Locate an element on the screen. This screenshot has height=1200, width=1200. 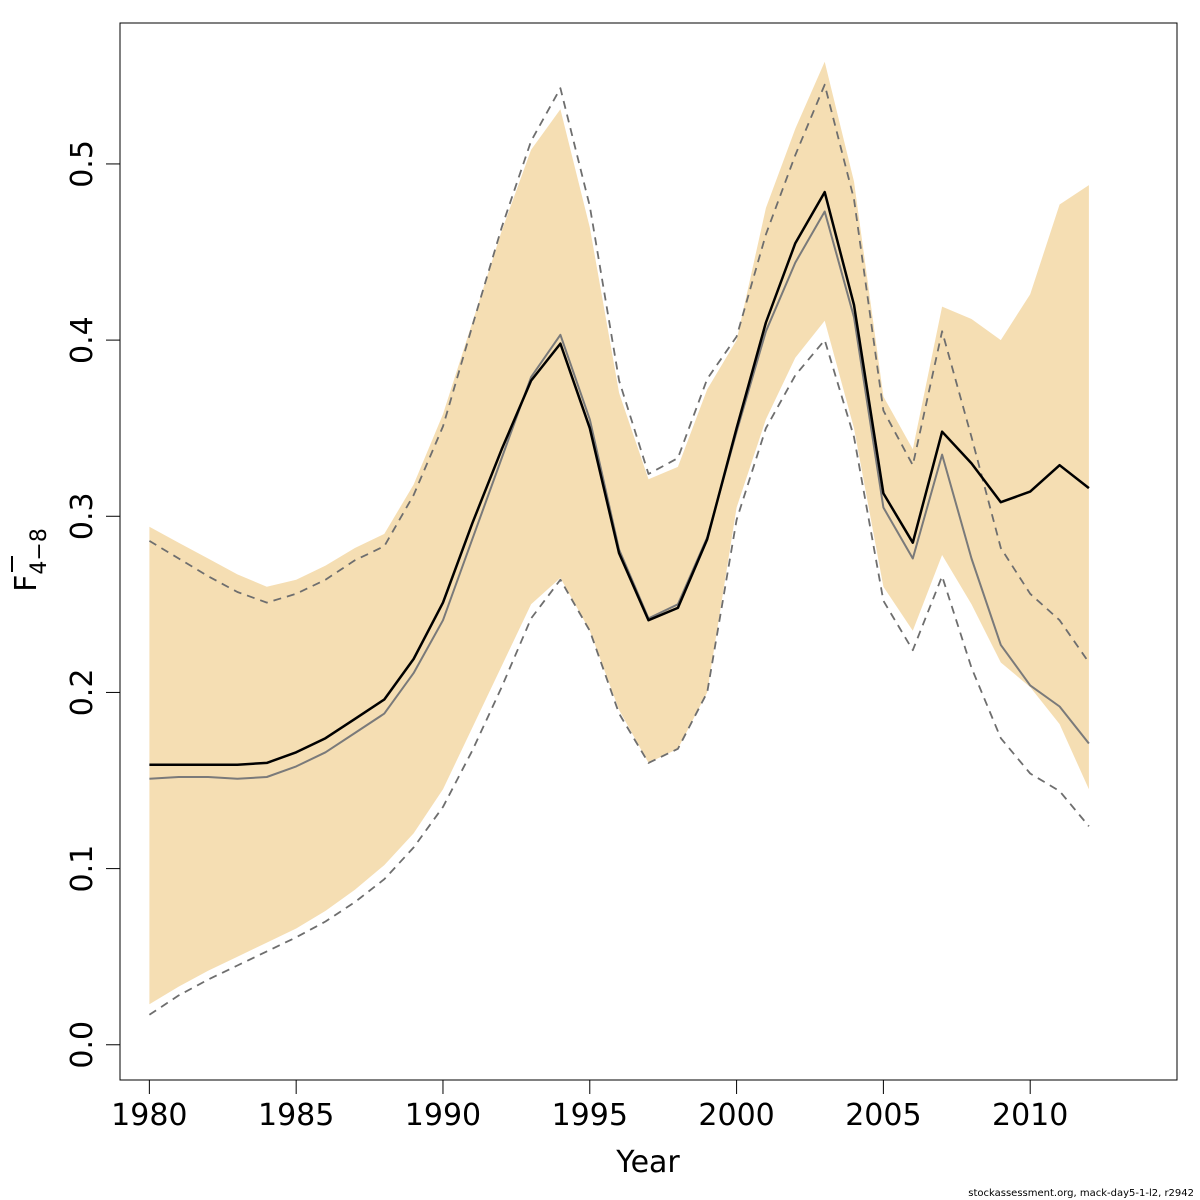
x-tick-label: 2005 is located at coordinates (883, 1115).